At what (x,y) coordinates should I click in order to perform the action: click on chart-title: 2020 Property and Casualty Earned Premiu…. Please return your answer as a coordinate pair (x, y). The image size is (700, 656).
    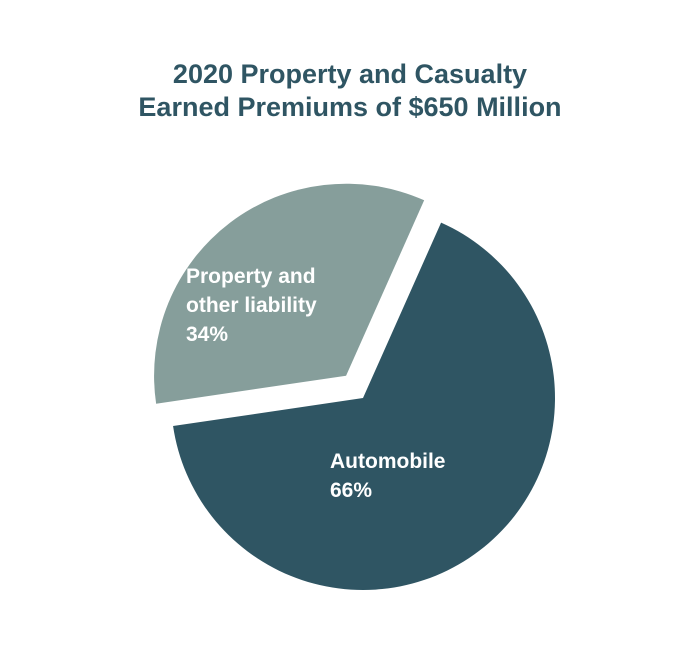
    Looking at the image, I should click on (350, 91).